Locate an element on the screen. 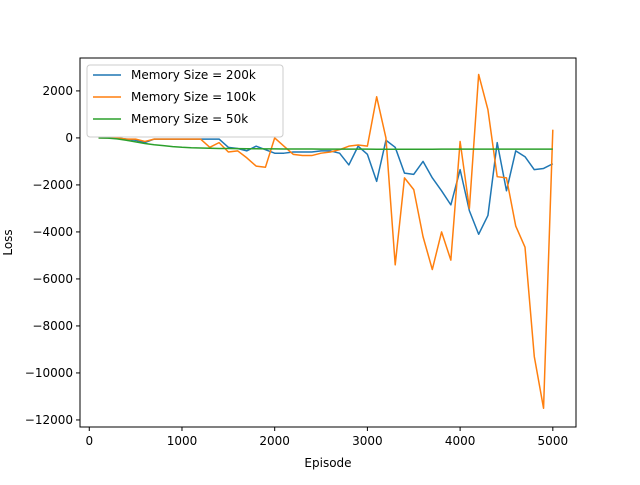 This screenshot has width=640, height=485. x-tick-label: 5000 is located at coordinates (553, 441).